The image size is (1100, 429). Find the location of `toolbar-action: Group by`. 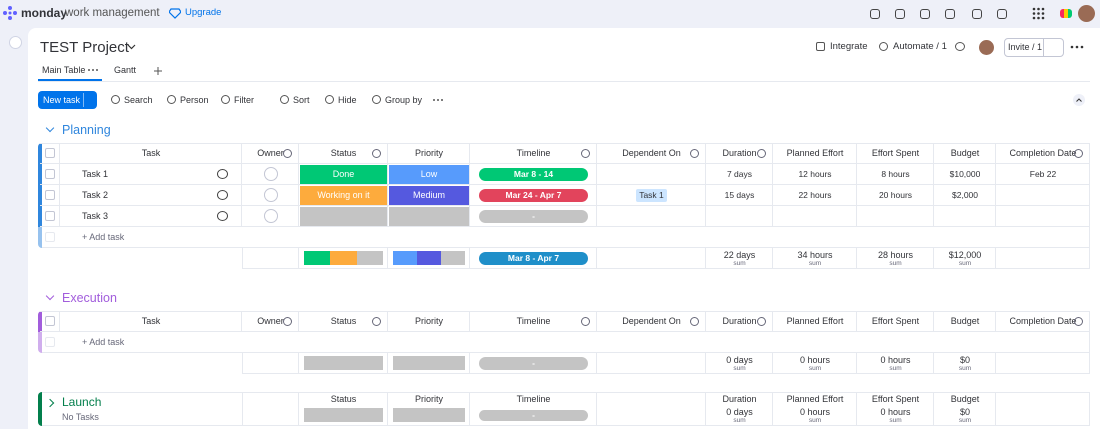

toolbar-action: Group by is located at coordinates (404, 100).